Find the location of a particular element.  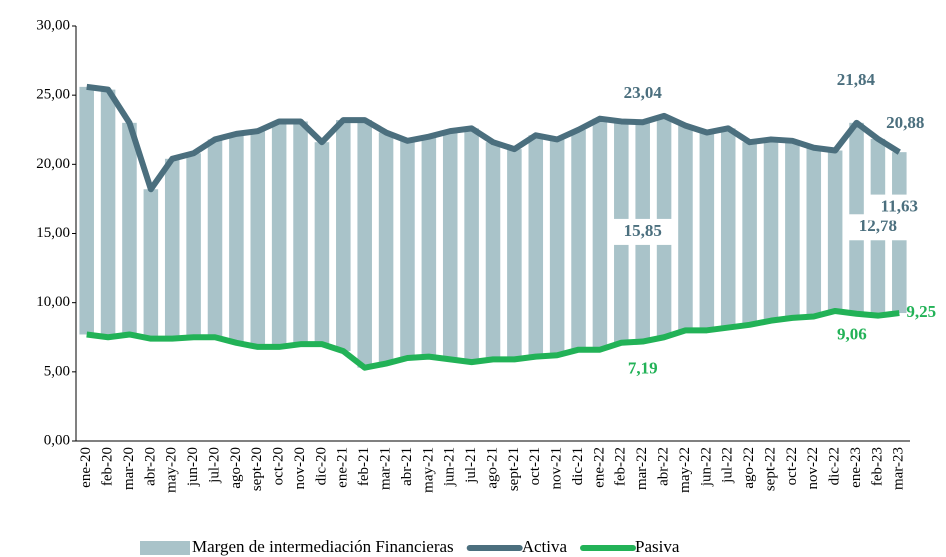

x-tick-label: dic-21 is located at coordinates (578, 466).